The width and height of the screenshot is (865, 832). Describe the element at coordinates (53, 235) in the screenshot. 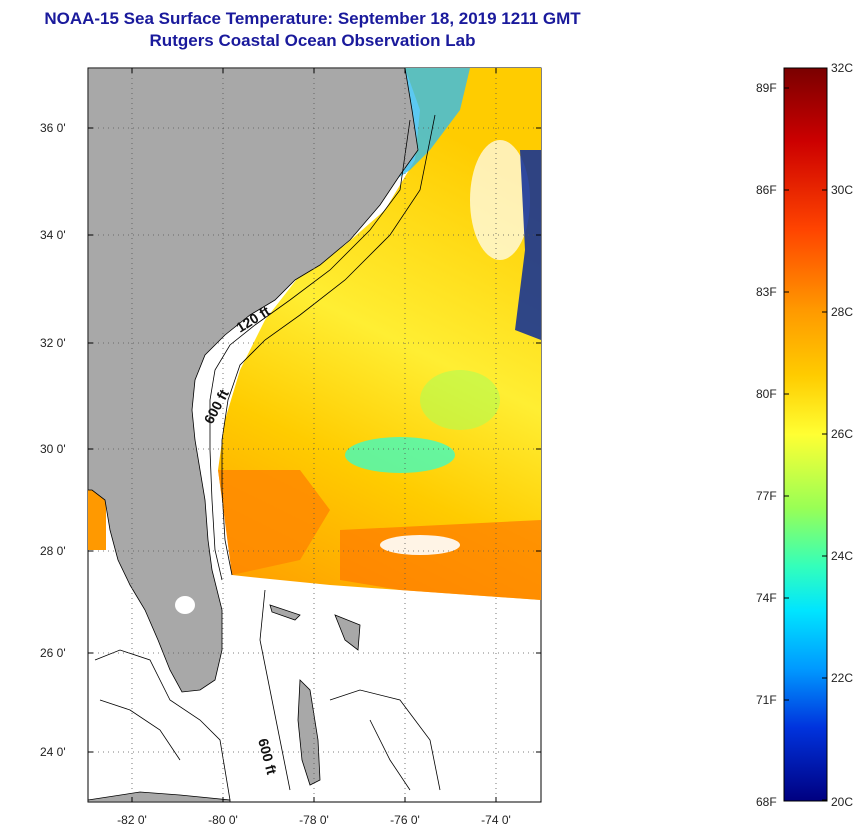

I see `lat-label: 34 0'` at that location.